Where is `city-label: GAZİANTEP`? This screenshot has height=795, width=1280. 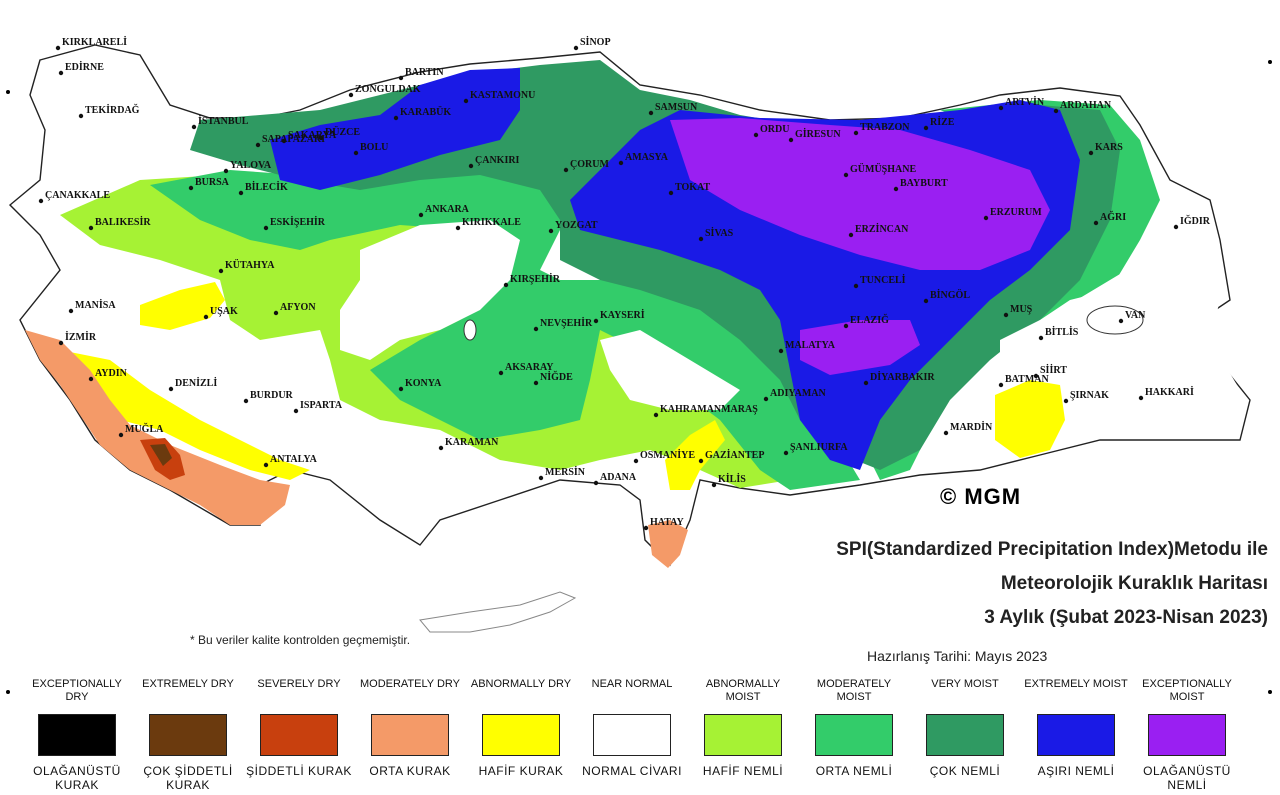
city-label: GAZİANTEP is located at coordinates (734, 455).